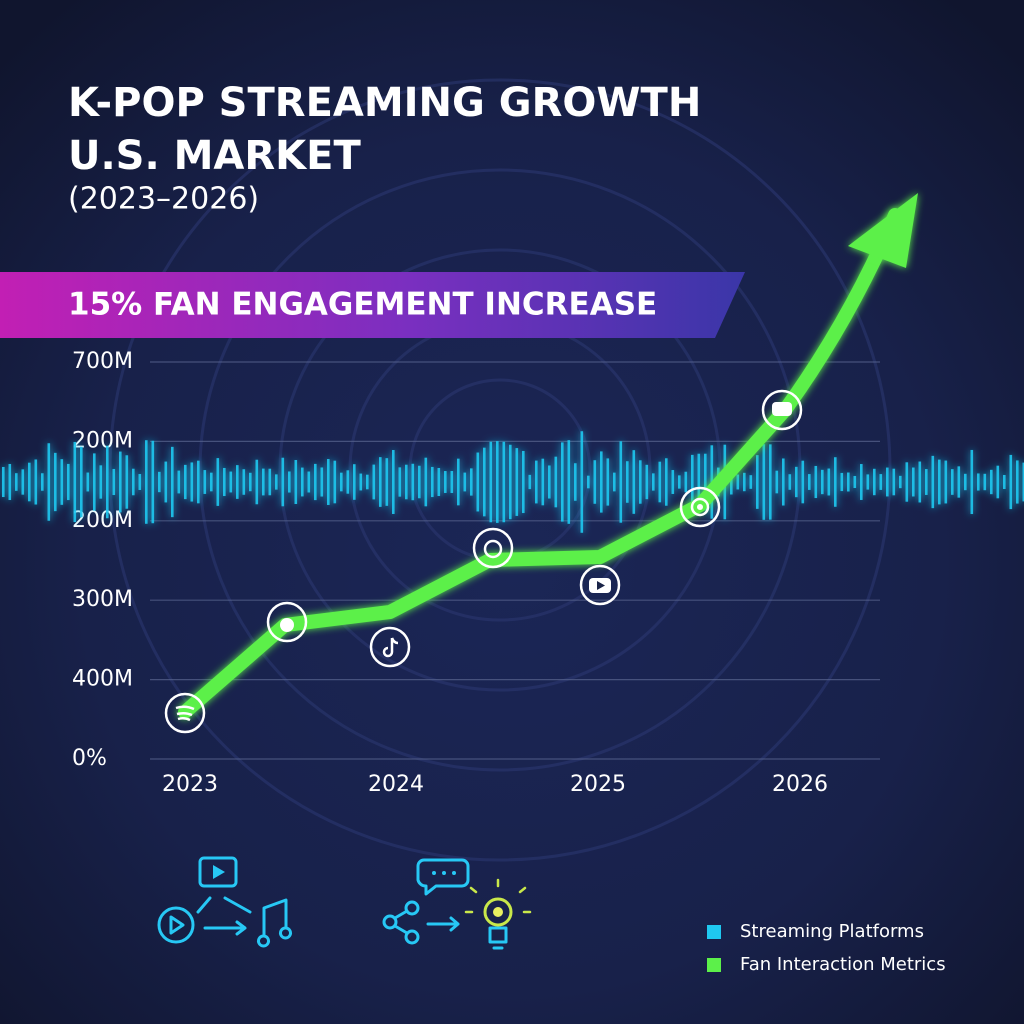 This screenshot has height=1024, width=1024. What do you see at coordinates (163, 199) in the screenshot?
I see `subtitle: (2023–2026)` at bounding box center [163, 199].